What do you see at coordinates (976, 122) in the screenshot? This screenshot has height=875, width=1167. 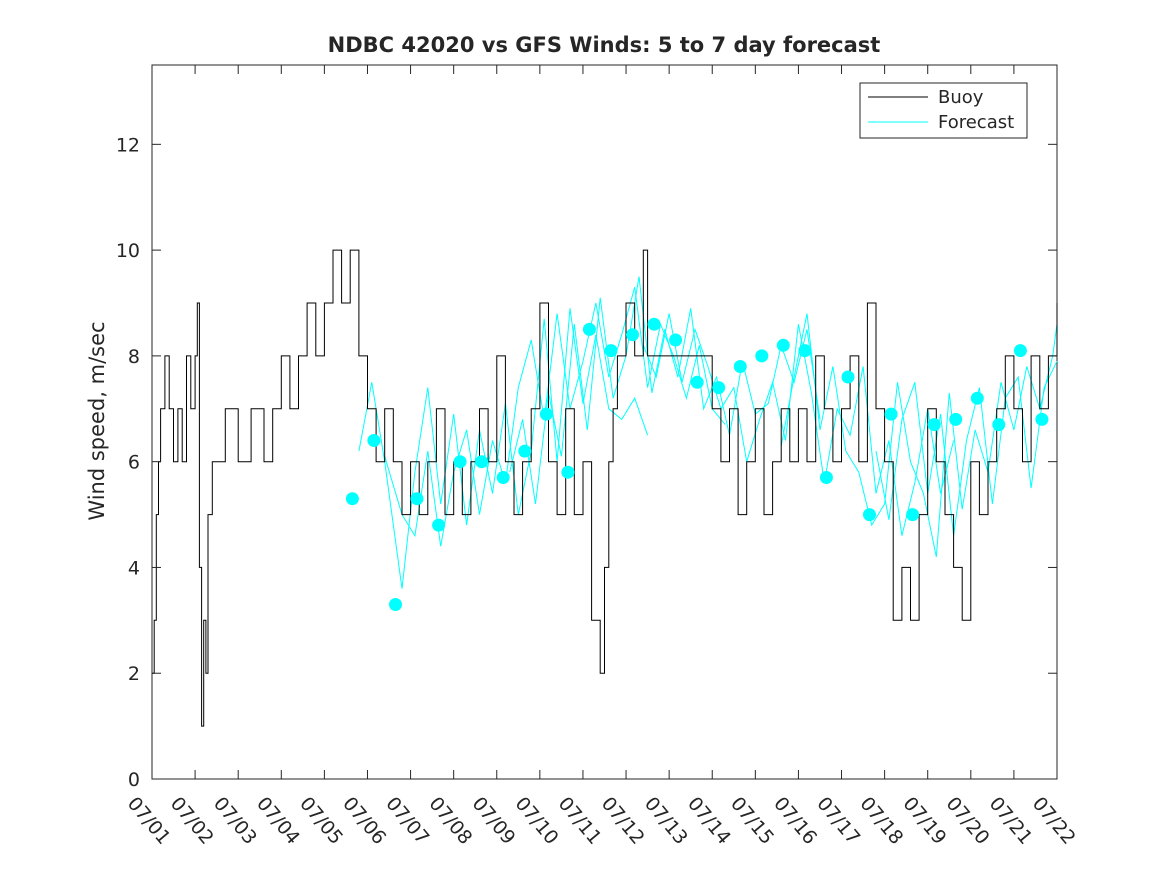 I see `legend-label-forecast: Forecast` at bounding box center [976, 122].